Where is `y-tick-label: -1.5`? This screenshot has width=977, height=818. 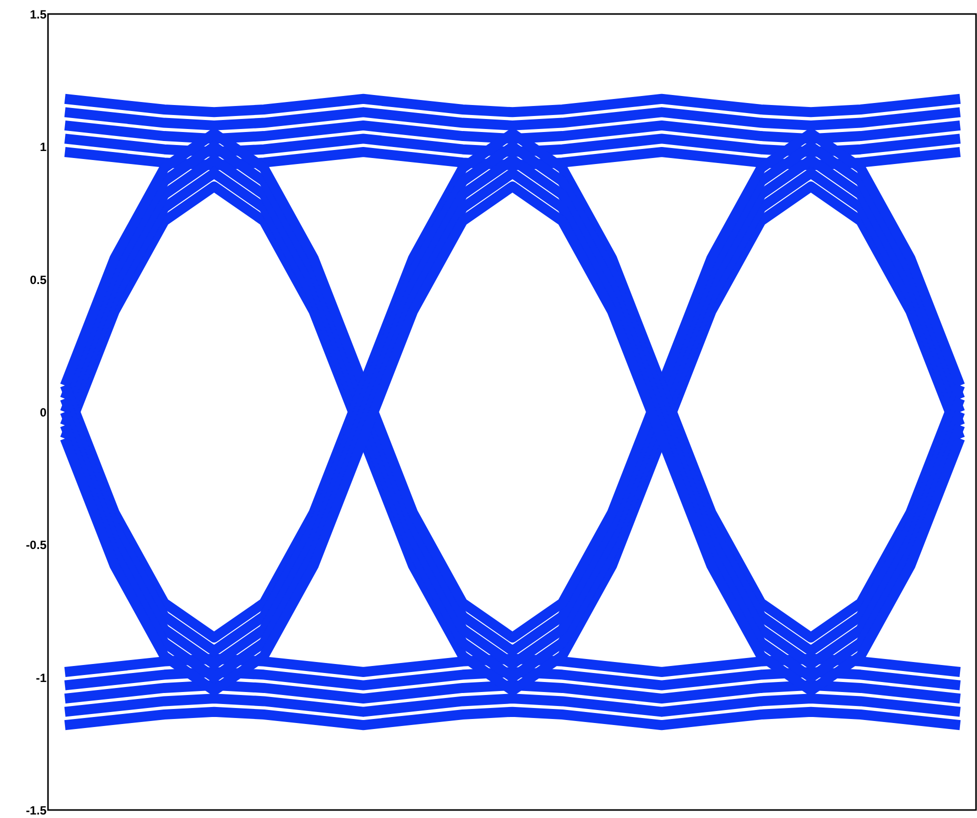 y-tick-label: -1.5 is located at coordinates (36, 811).